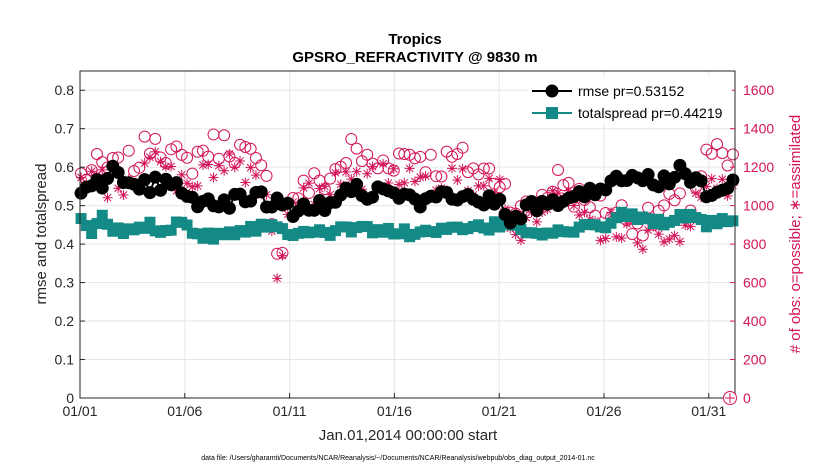  What do you see at coordinates (603, 411) in the screenshot?
I see `x-tick-label: 01/26` at bounding box center [603, 411].